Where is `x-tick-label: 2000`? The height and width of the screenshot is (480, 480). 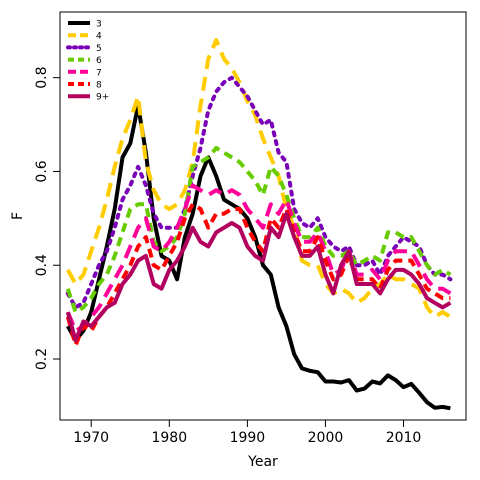
x-tick-label: 2000 is located at coordinates (326, 438).